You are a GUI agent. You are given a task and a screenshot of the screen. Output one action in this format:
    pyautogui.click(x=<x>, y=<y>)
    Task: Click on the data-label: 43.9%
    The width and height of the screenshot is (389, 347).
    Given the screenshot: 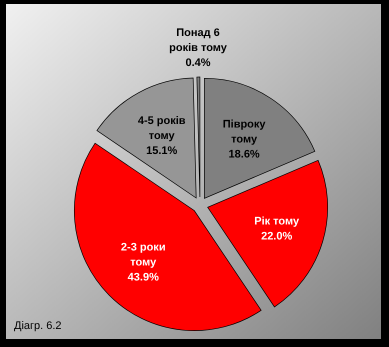 What is the action you would take?
    pyautogui.click(x=144, y=277)
    